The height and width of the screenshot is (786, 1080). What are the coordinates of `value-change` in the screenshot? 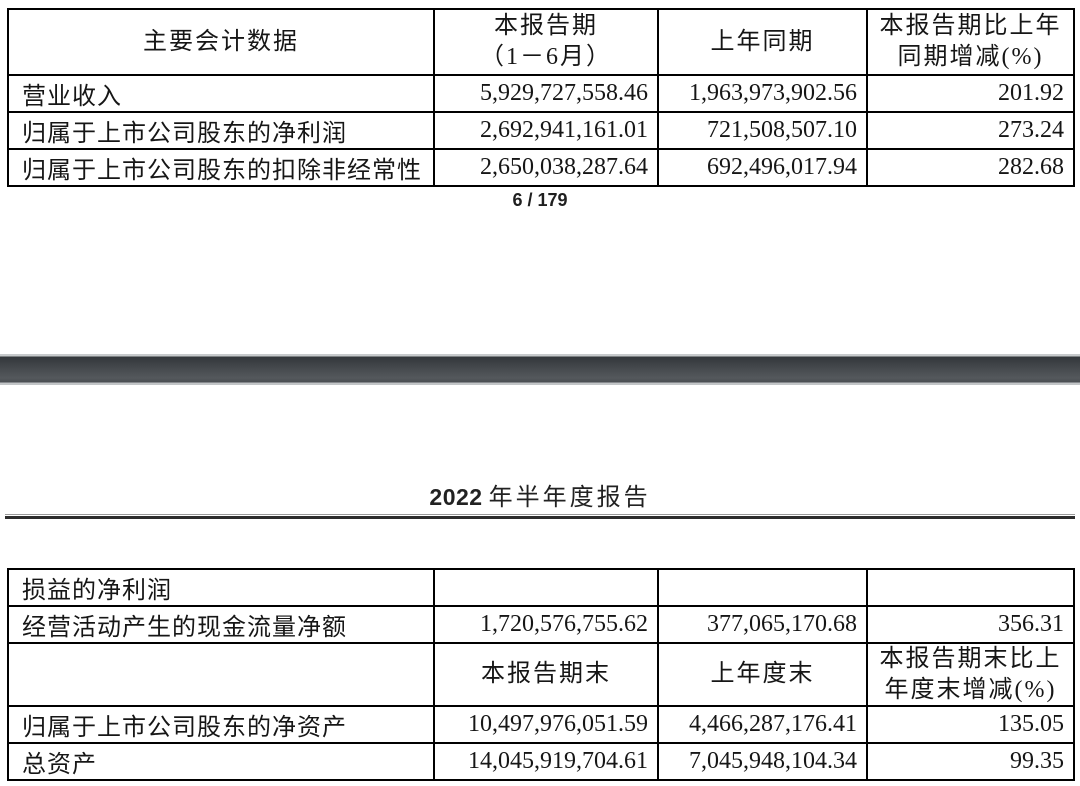 It's located at (970, 587).